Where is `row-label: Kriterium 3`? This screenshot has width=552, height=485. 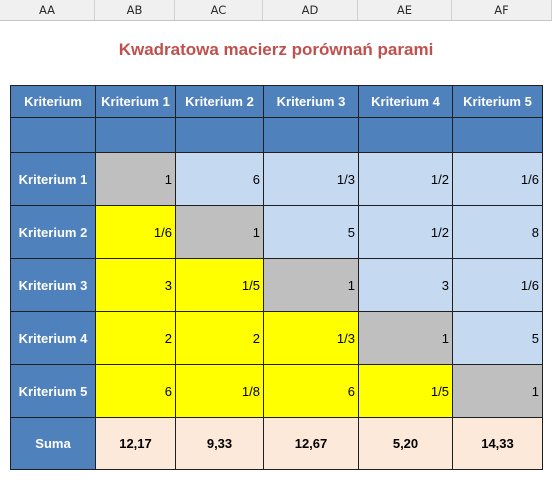
row-label: Kriterium 3 is located at coordinates (53, 285).